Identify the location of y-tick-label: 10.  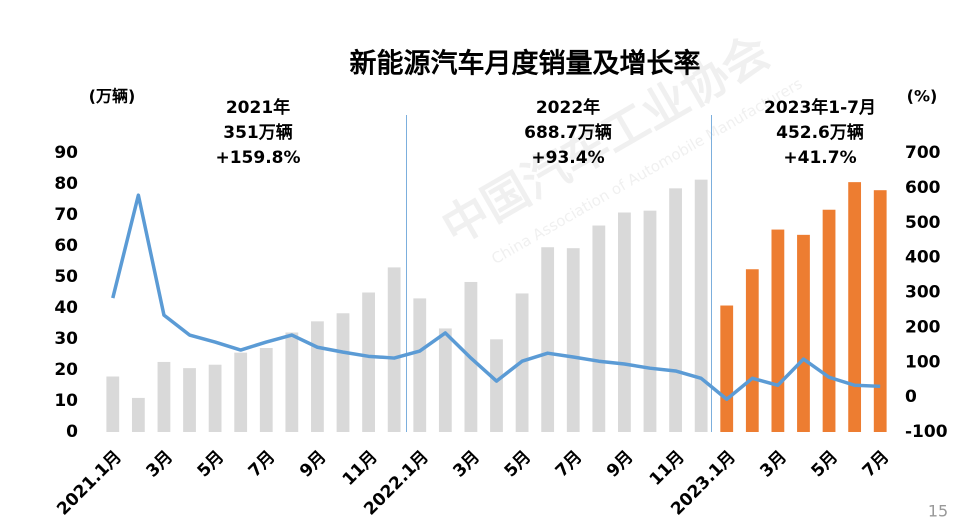
(66, 401).